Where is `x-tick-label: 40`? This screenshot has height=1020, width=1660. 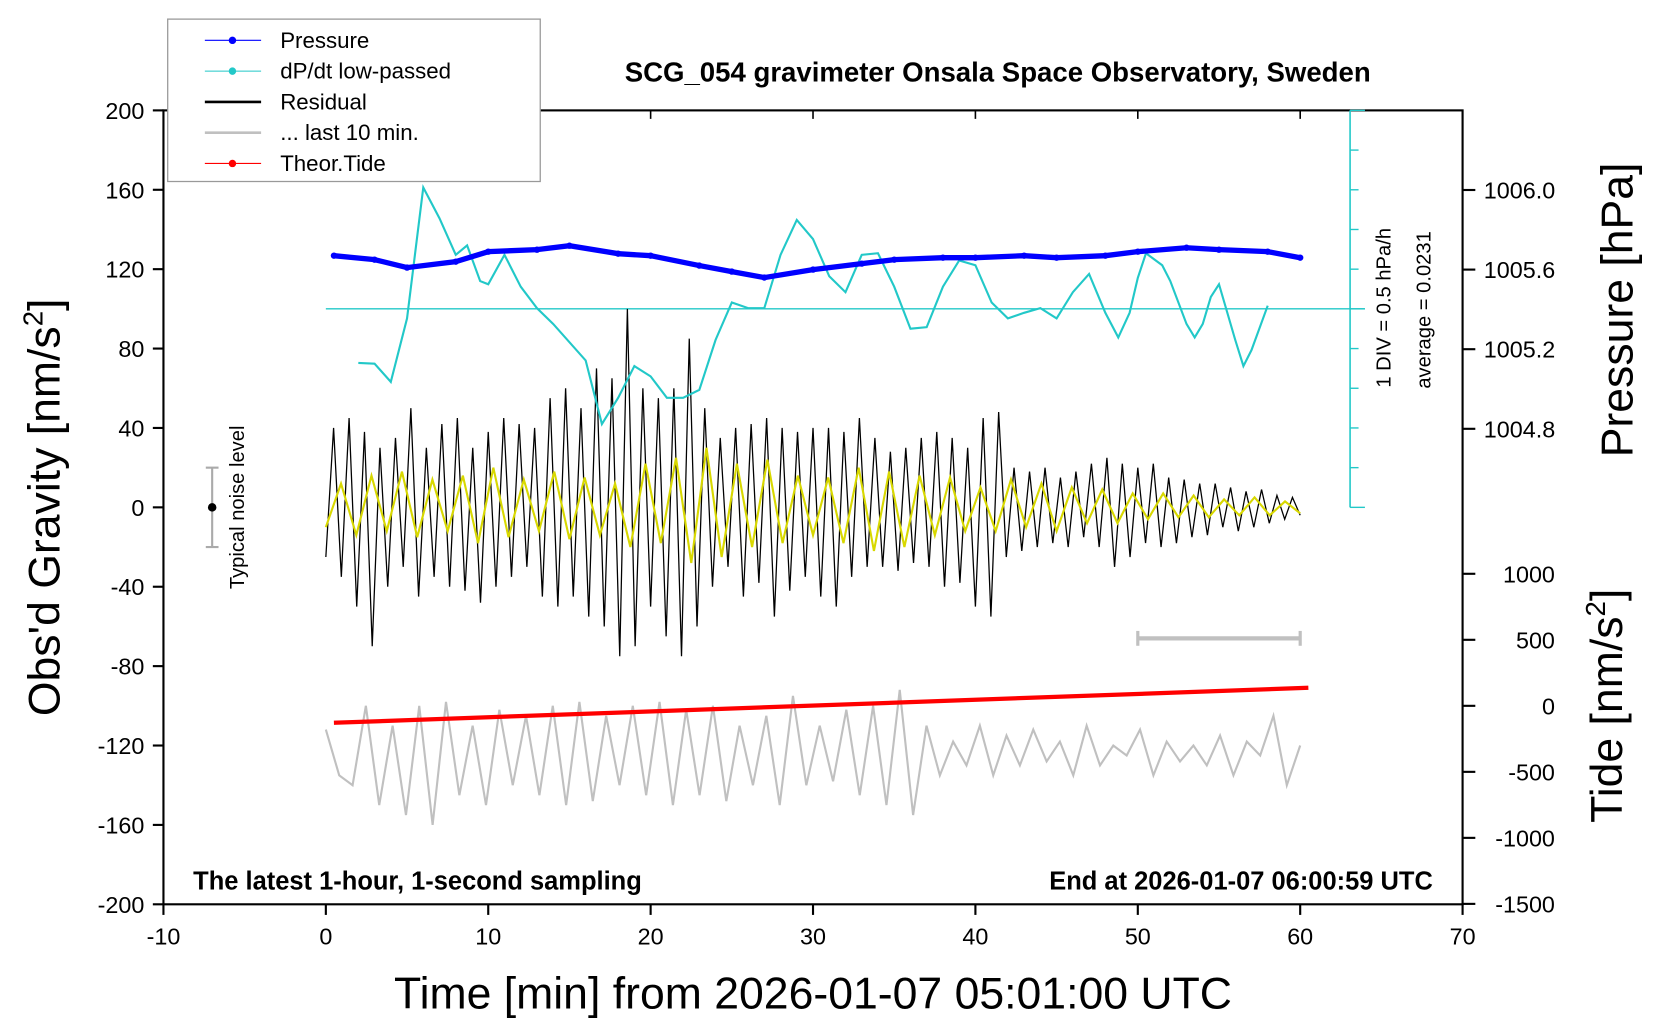
x-tick-label: 40 is located at coordinates (975, 937).